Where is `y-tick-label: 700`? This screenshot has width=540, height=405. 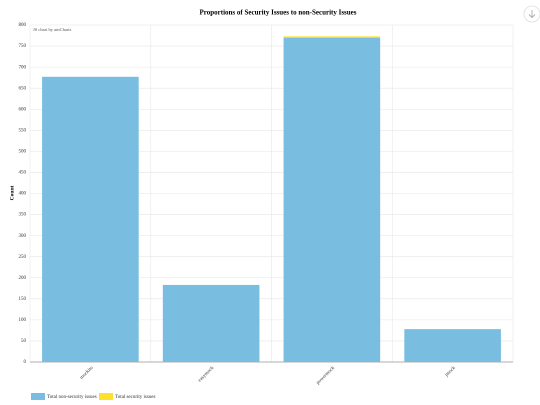
y-tick-label: 700 is located at coordinates (23, 67).